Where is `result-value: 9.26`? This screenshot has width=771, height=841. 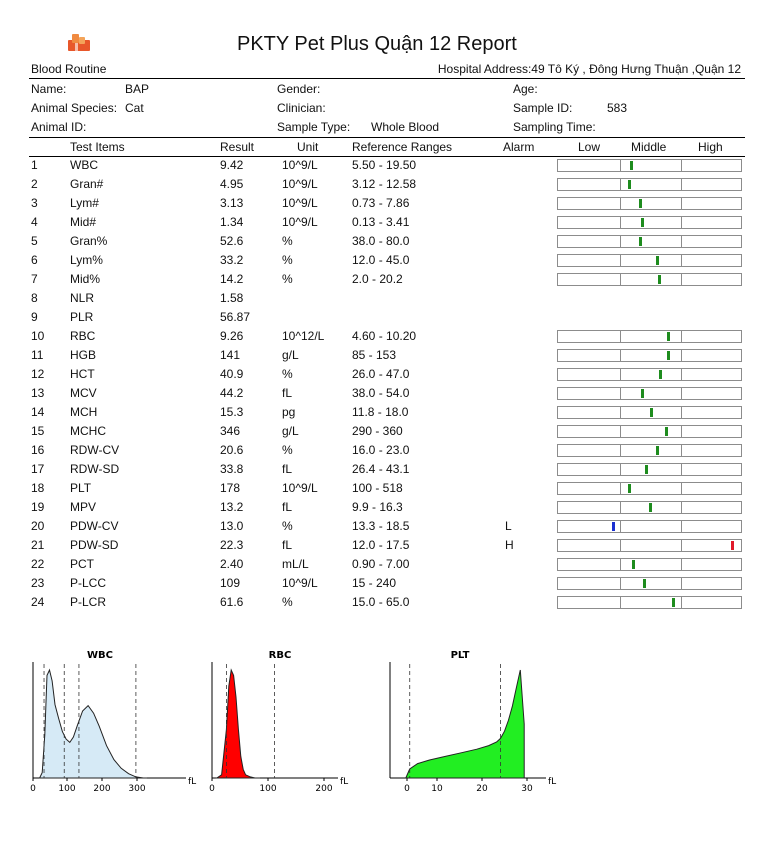
result-value: 9.26 is located at coordinates (232, 336).